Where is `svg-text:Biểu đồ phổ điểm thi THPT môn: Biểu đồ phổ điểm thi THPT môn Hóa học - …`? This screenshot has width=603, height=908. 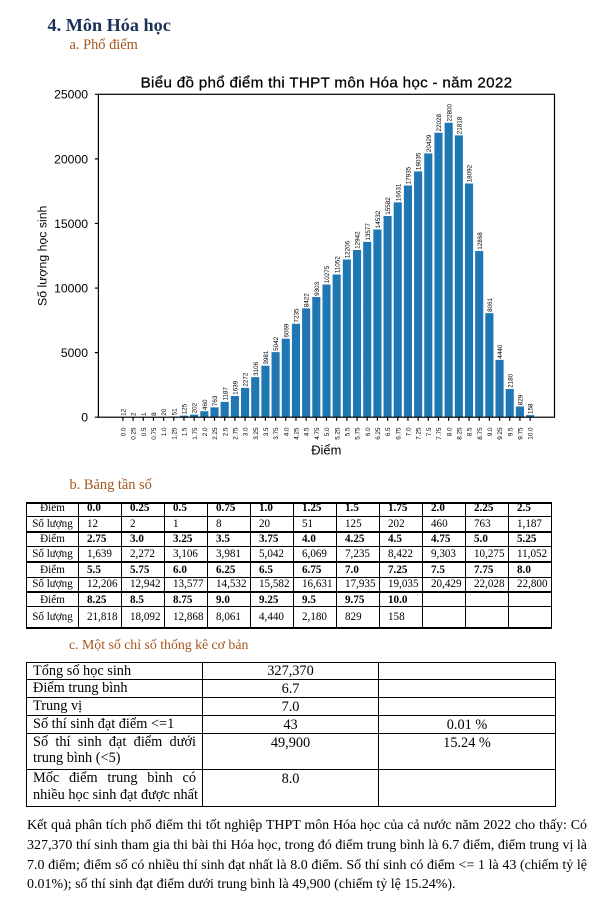
svg-text:Biểu đồ phổ điểm thi THPT môn: Biểu đồ phổ điểm thi THPT môn Hóa học - … is located at coordinates (327, 83).